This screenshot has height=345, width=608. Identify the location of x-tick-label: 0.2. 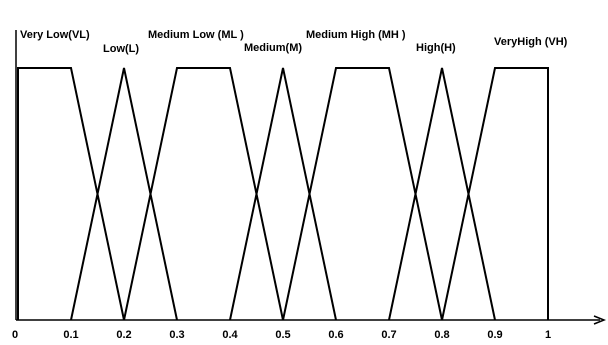
(123, 335).